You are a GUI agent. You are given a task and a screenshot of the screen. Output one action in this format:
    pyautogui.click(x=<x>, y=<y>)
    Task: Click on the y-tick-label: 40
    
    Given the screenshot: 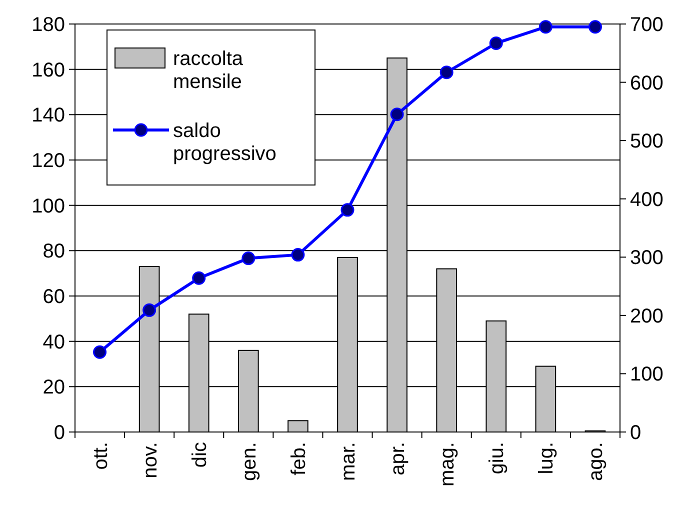 What is the action you would take?
    pyautogui.click(x=53, y=342)
    